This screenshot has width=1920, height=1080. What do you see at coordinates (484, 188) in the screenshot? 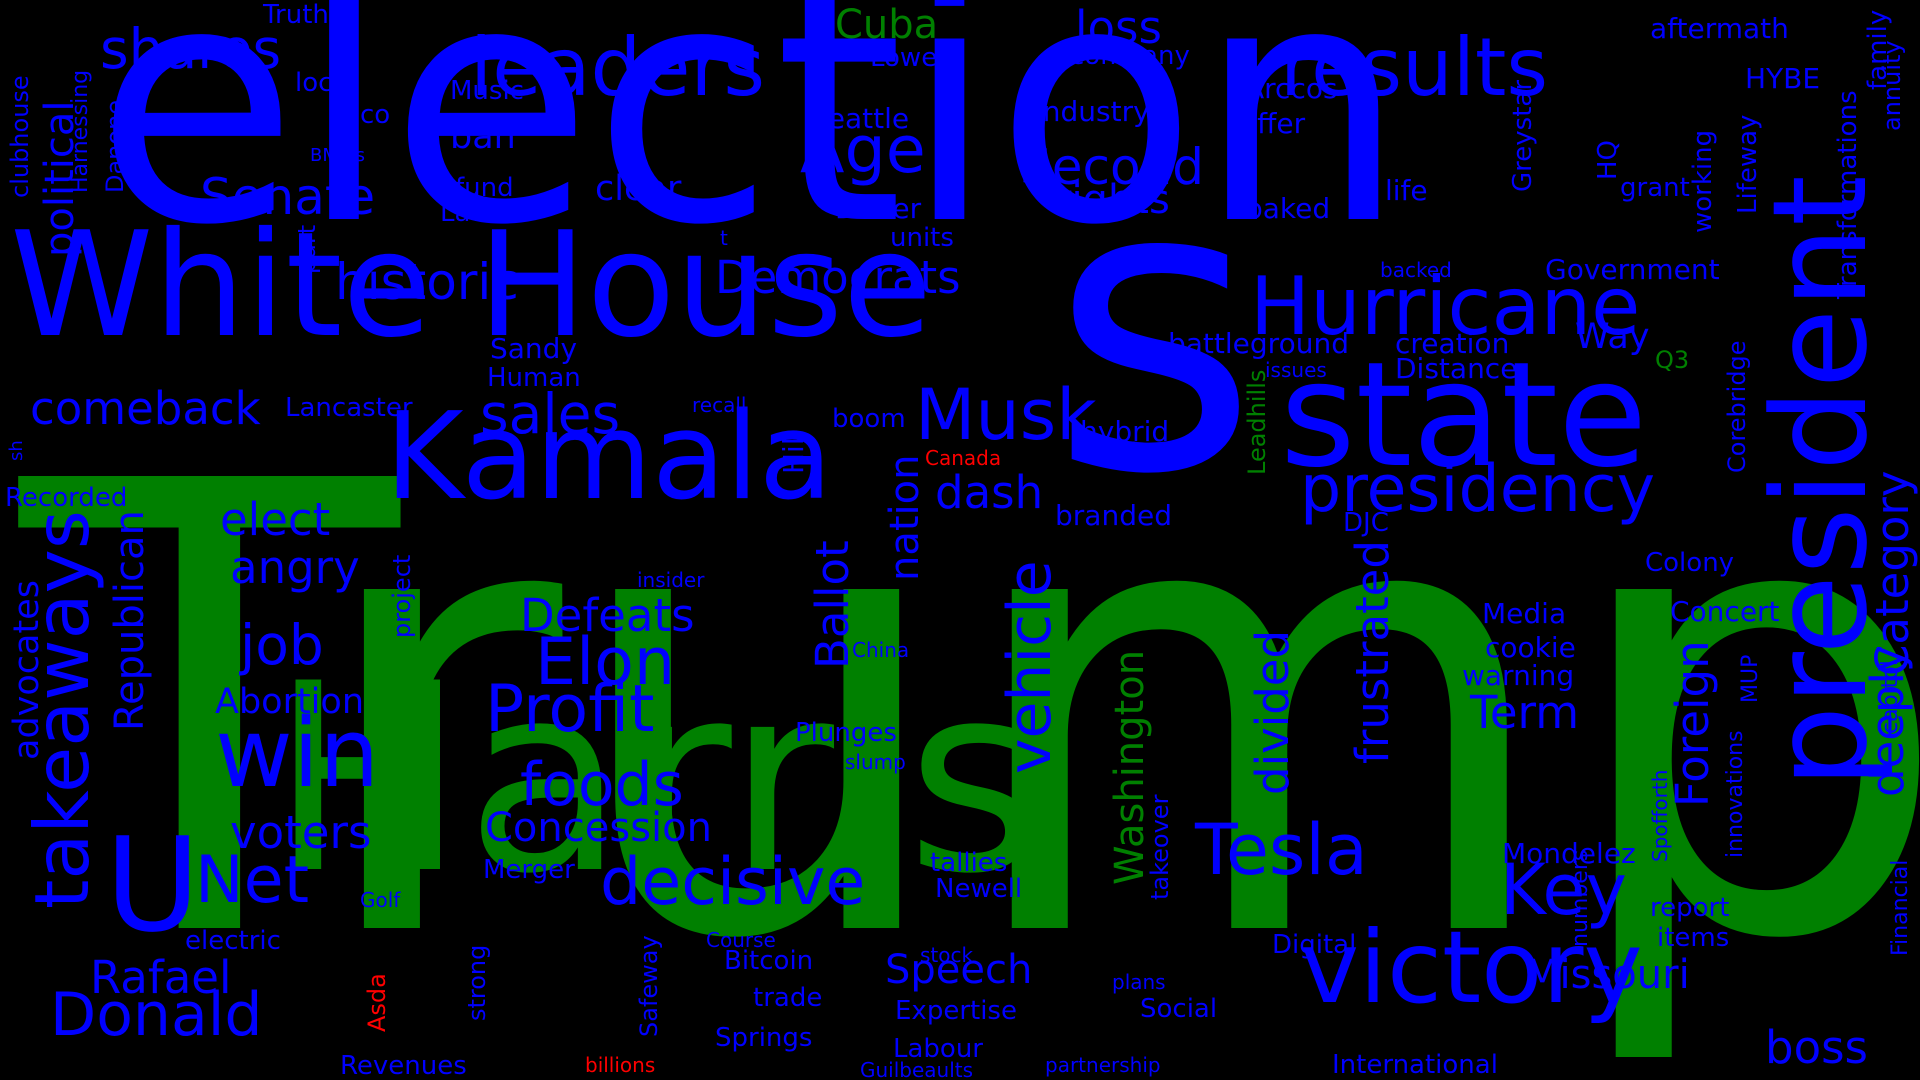
I see `word-fund: fund` at bounding box center [484, 188].